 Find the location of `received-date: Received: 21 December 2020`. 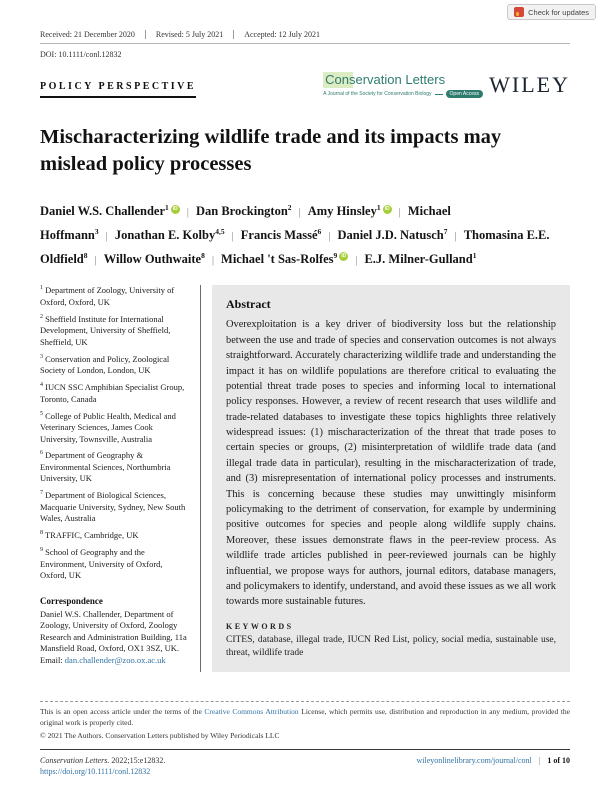

received-date: Received: 21 December 2020 is located at coordinates (93, 34).